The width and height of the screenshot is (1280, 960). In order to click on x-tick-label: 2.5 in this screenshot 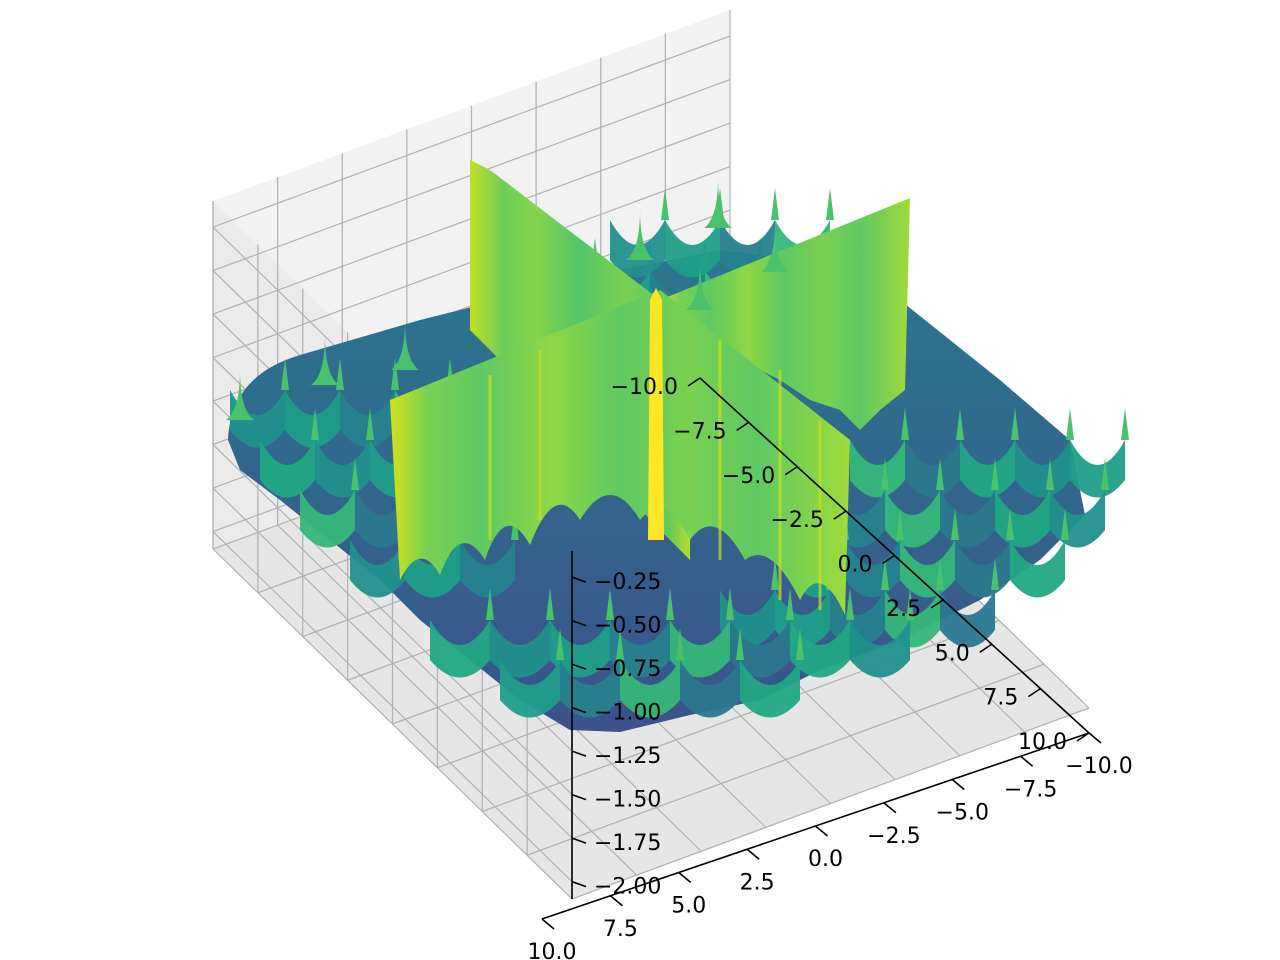, I will do `click(903, 609)`.